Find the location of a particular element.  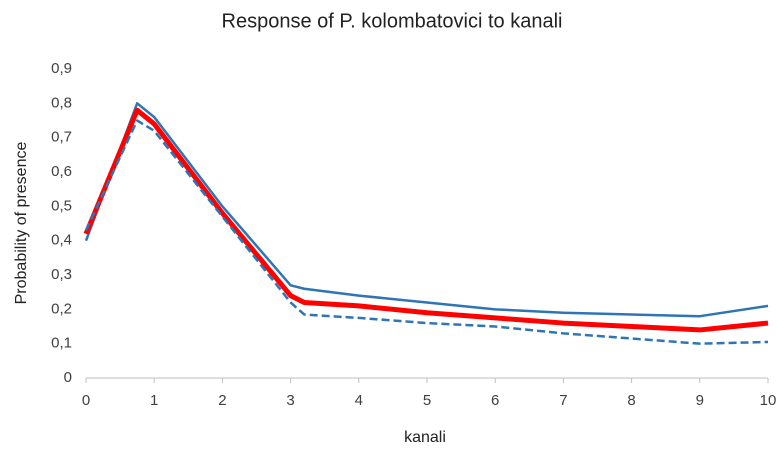

x-tick-label: 5 is located at coordinates (427, 400).